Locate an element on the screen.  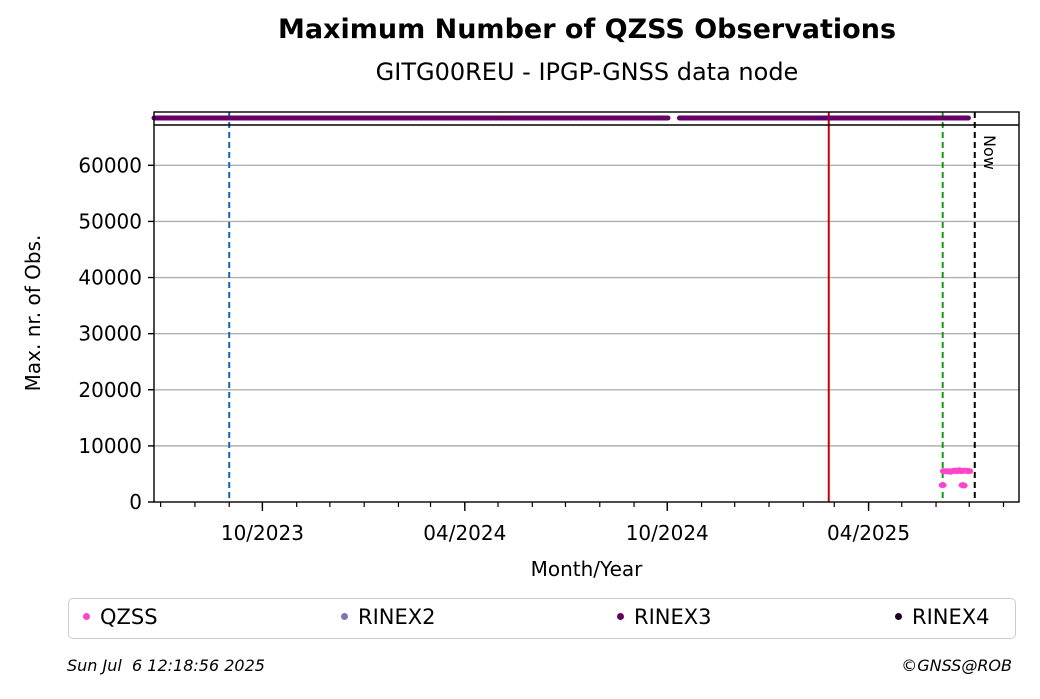
legend-item: RINEX4 is located at coordinates (942, 617).